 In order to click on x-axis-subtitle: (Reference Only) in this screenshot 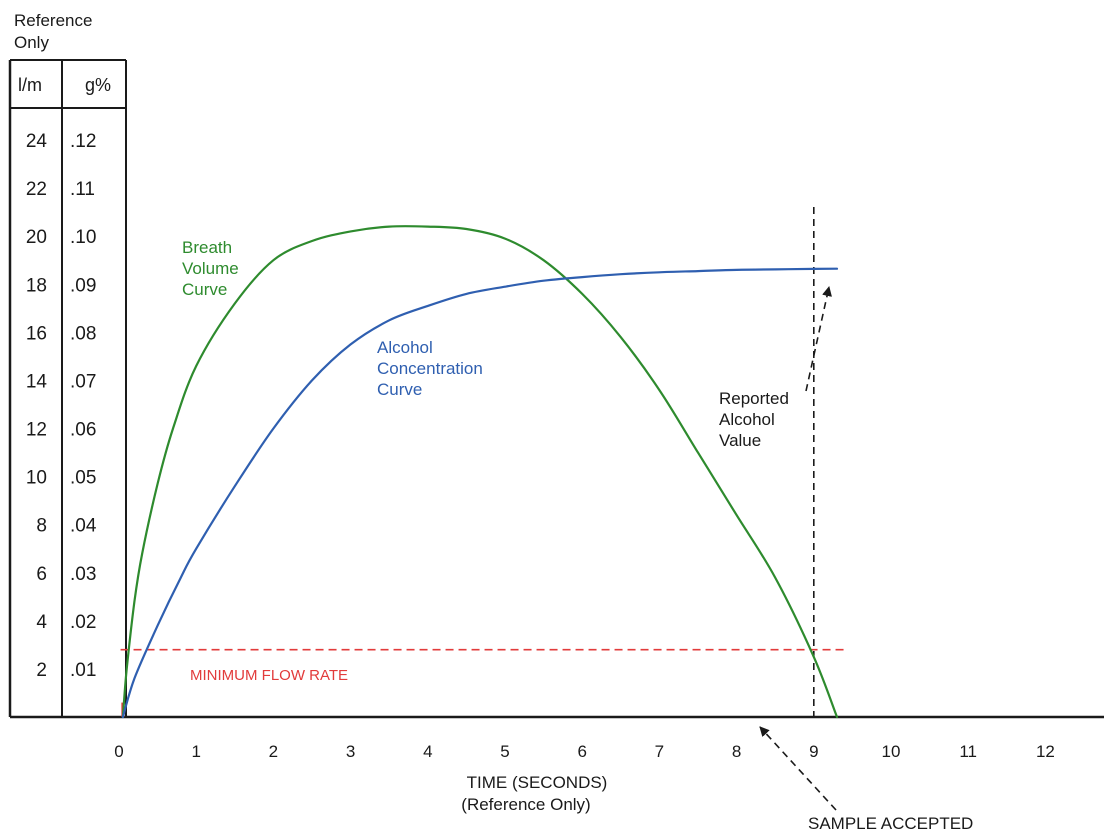, I will do `click(525, 804)`.